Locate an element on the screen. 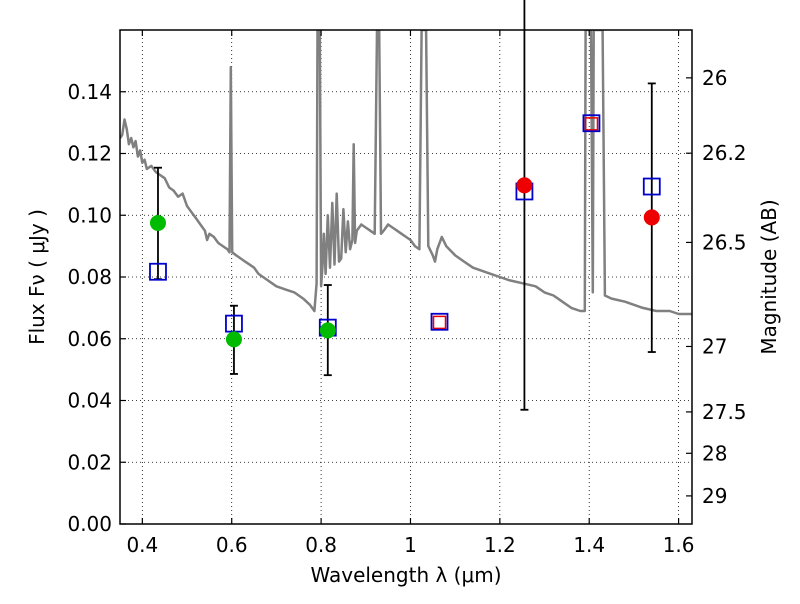 Image resolution: width=800 pixels, height=604 pixels. y2-tick-label: 28 is located at coordinates (714, 453).